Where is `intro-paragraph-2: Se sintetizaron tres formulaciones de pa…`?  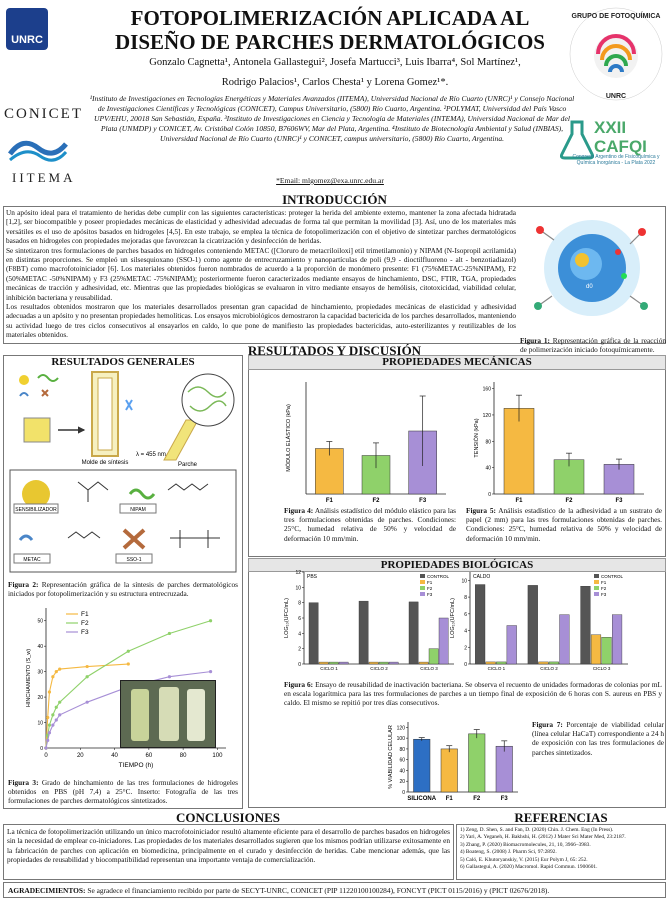
intro-paragraph-2: Se sintetizaron tres formulaciones de pa… is located at coordinates (261, 273).